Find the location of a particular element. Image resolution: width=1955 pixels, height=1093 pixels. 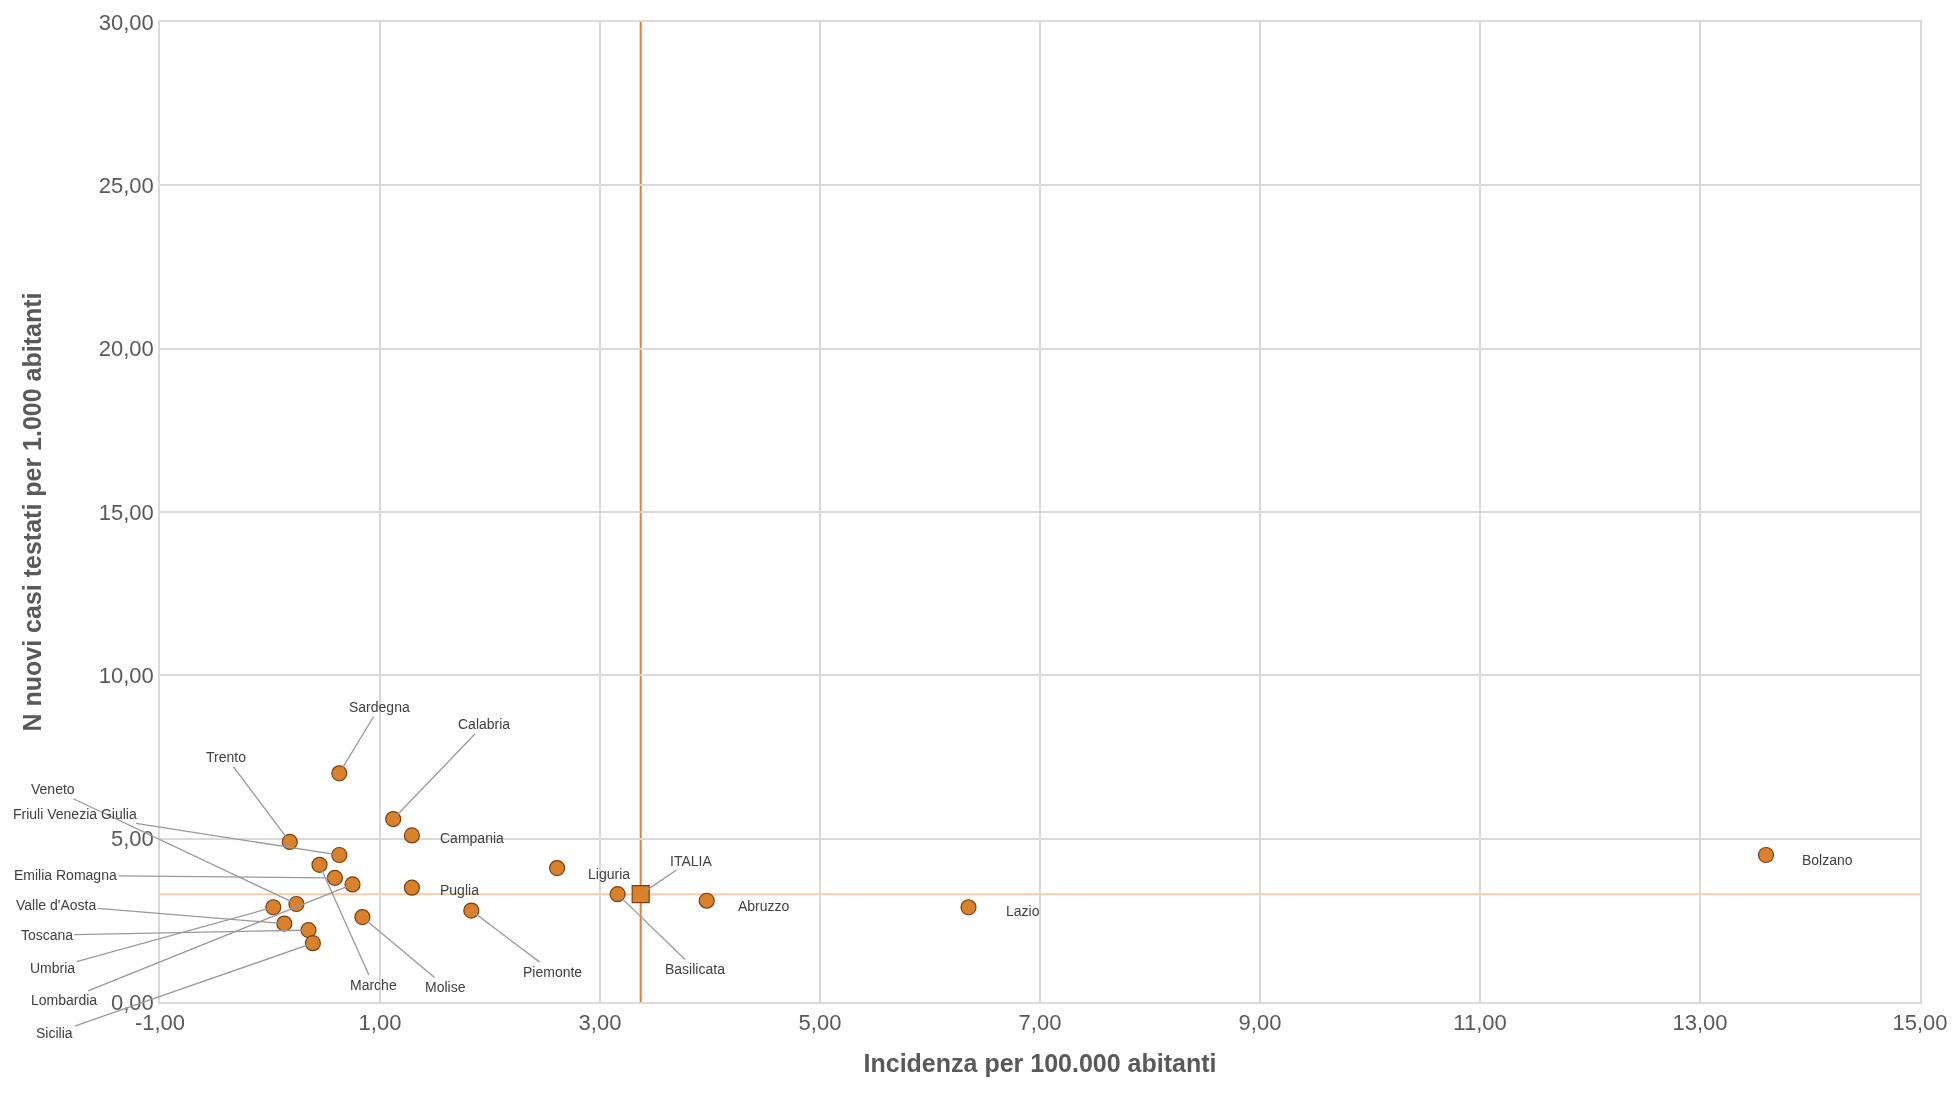

y-tick-label: 25,00 is located at coordinates (126, 186).